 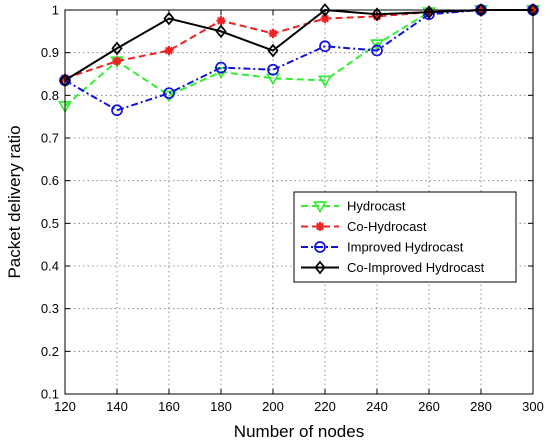 What do you see at coordinates (117, 406) in the screenshot?
I see `x-tick-label: 140` at bounding box center [117, 406].